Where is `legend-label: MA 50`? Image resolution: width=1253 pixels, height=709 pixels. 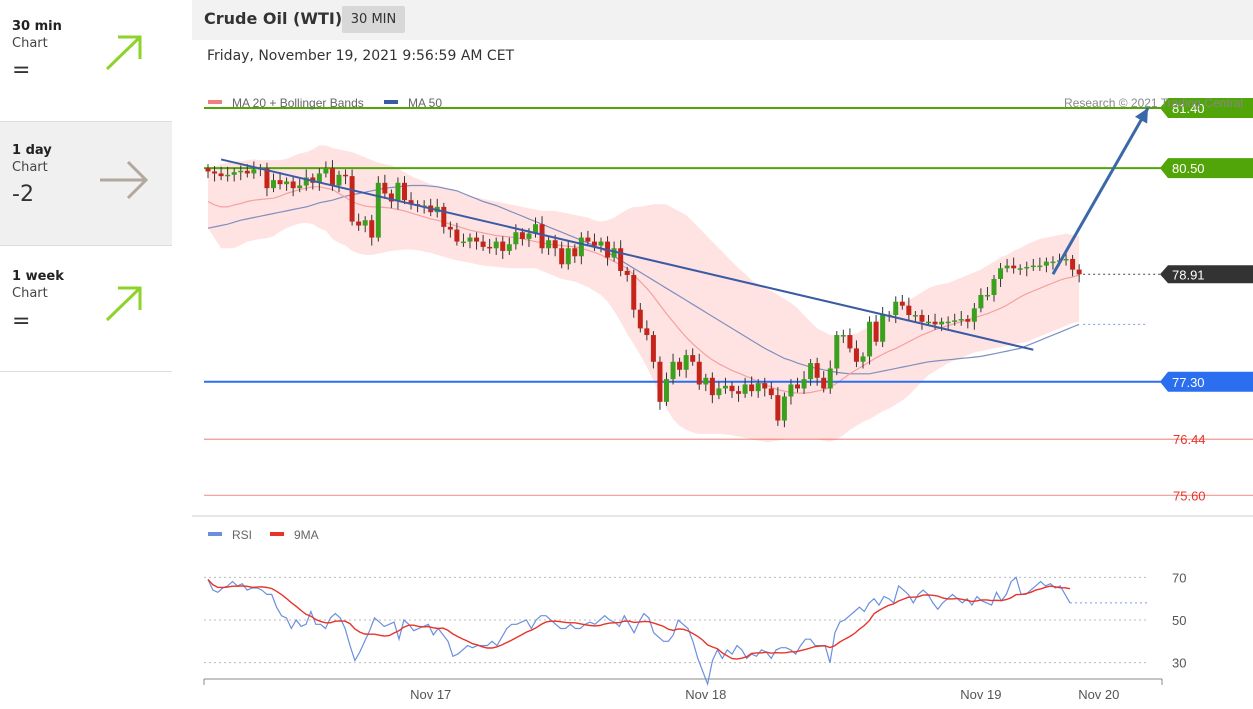 legend-label: MA 50 is located at coordinates (425, 103).